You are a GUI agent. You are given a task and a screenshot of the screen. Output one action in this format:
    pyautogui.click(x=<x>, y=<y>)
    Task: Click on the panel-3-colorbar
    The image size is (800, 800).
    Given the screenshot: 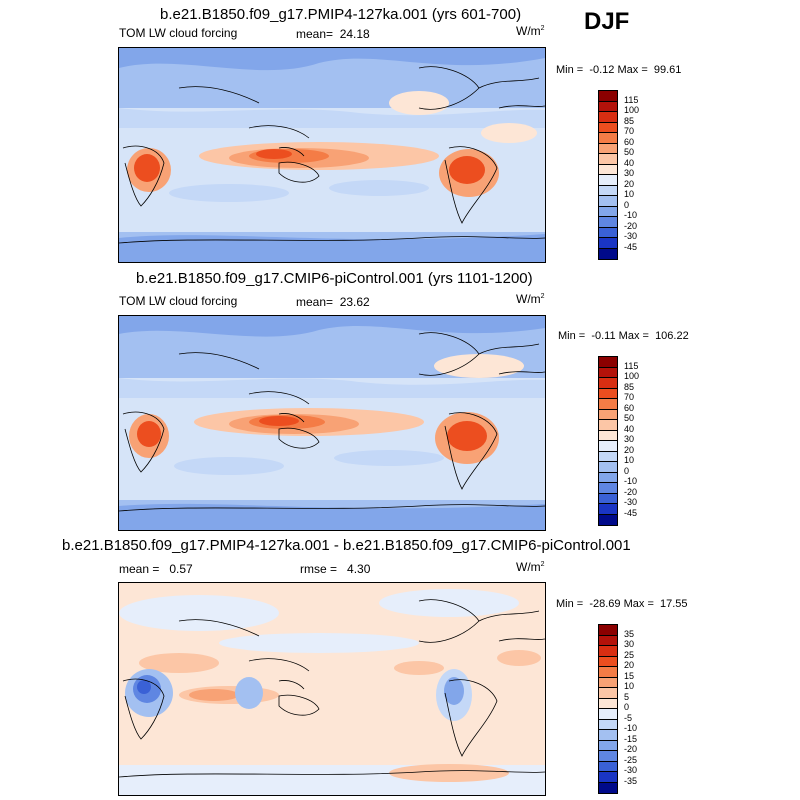 What is the action you would take?
    pyautogui.click(x=608, y=709)
    